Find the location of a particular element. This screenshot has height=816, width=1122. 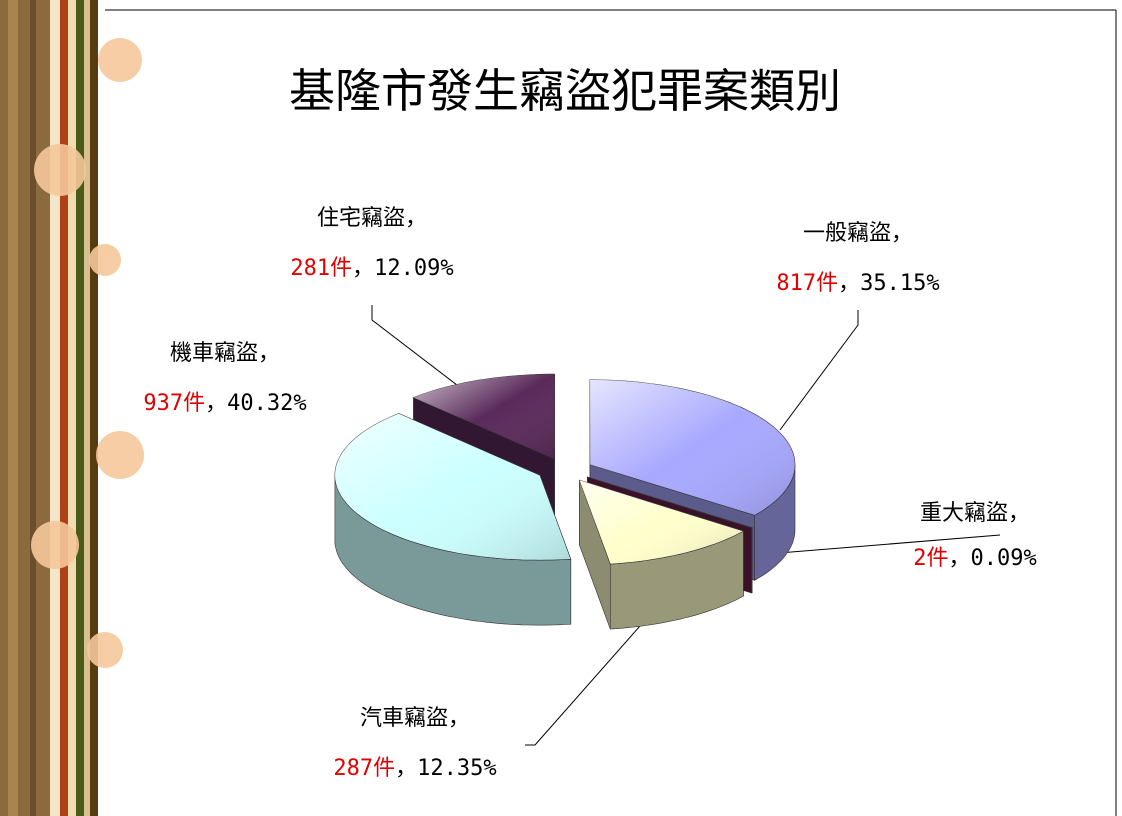

percent-label: ，0.09% is located at coordinates (993, 558).